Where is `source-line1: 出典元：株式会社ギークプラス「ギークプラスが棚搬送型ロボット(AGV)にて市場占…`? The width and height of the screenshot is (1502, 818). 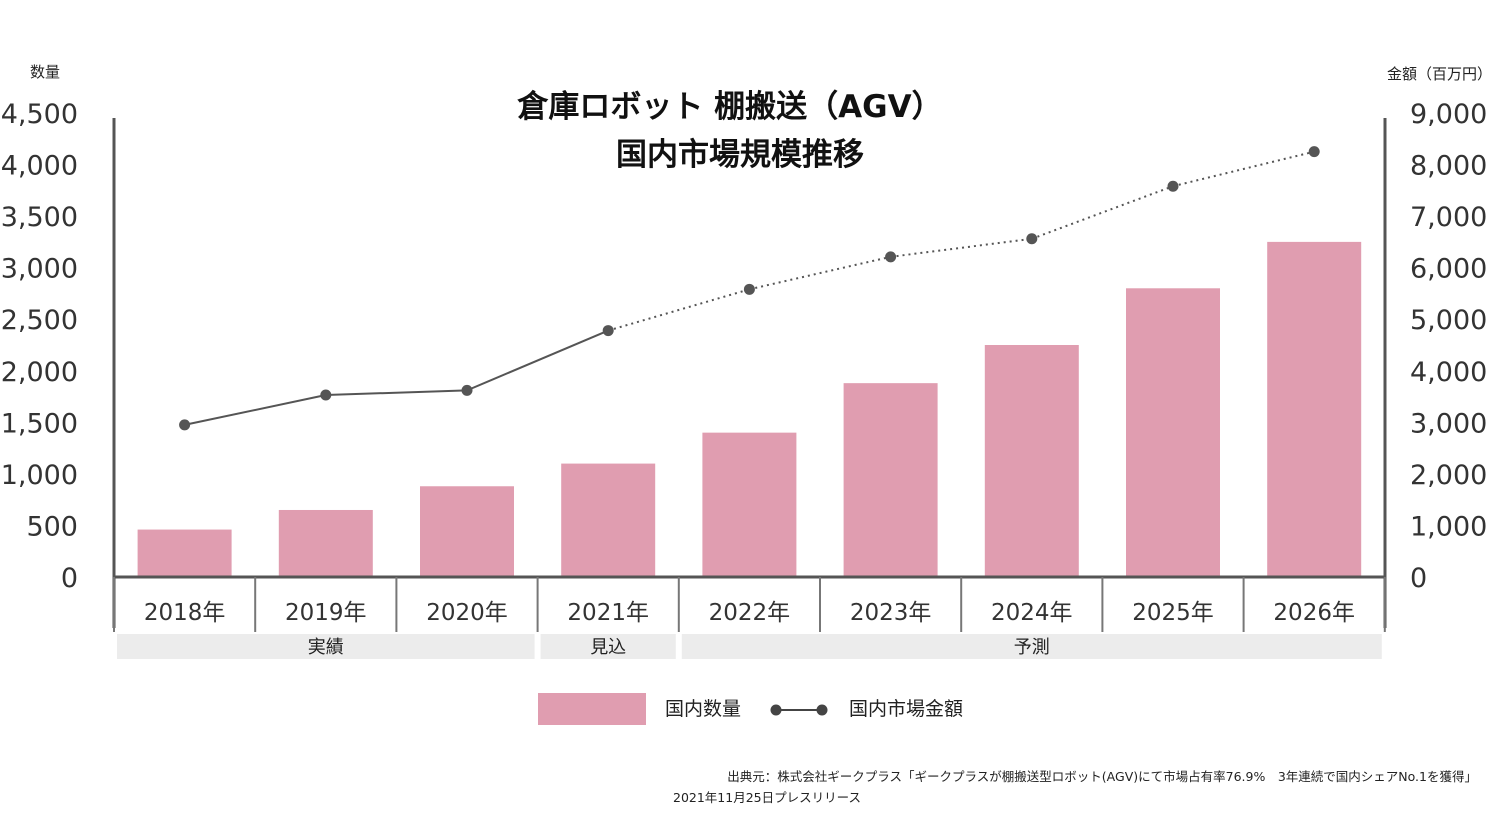 source-line1: 出典元：株式会社ギークプラス「ギークプラスが棚搬送型ロボット(AGV)にて市場占… is located at coordinates (1102, 776).